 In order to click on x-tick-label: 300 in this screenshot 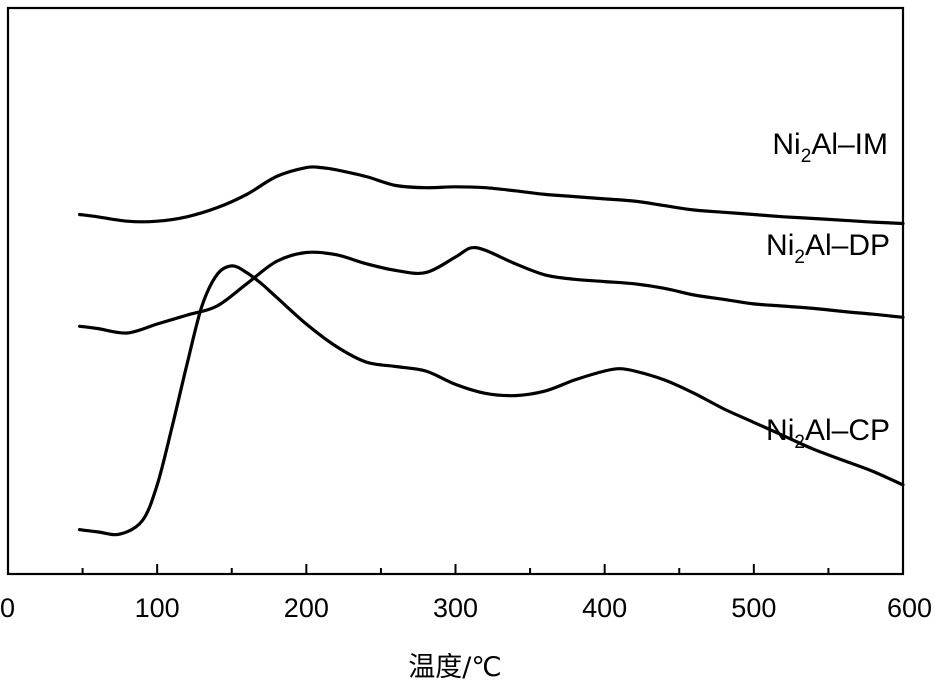, I will do `click(455, 608)`.